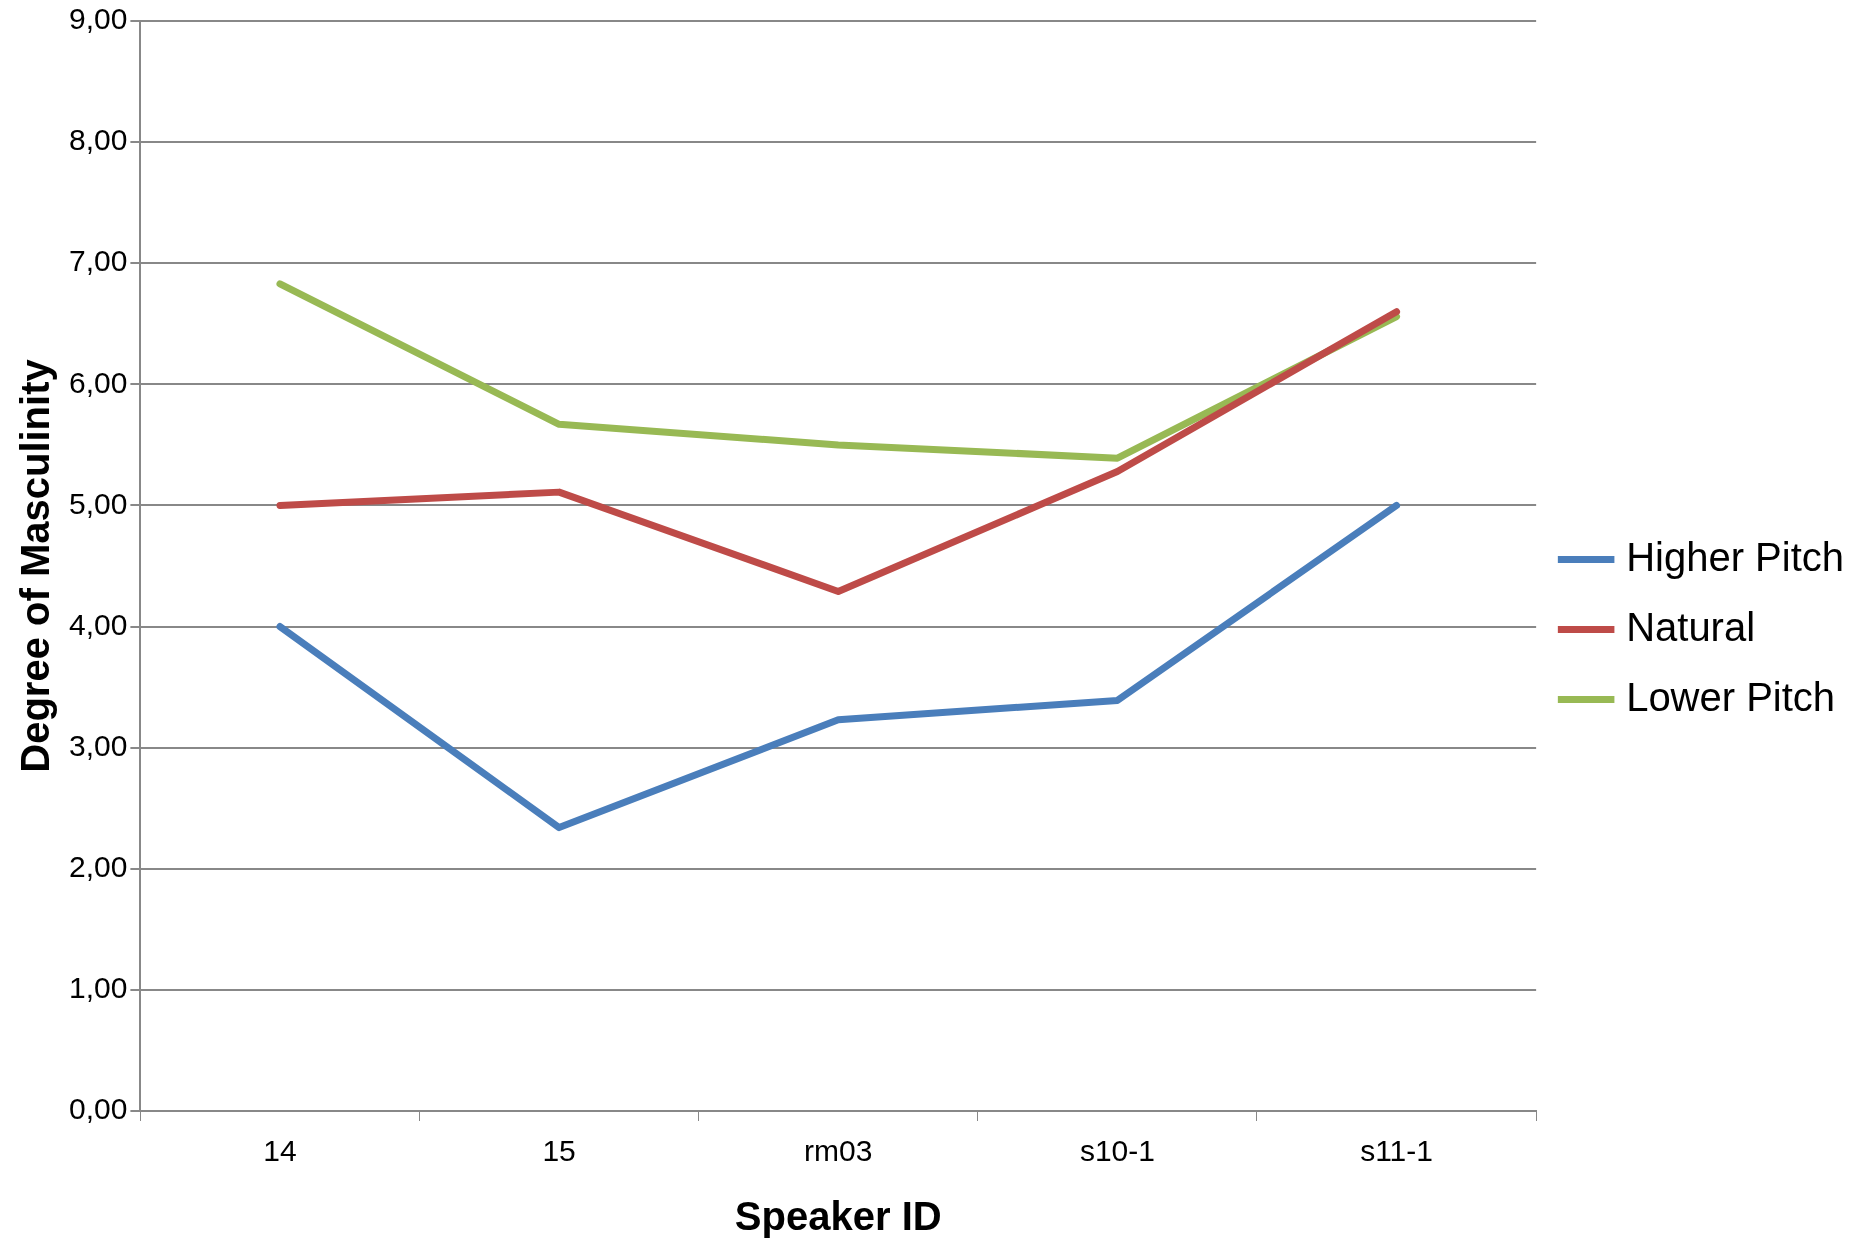 The image size is (1864, 1257). What do you see at coordinates (98, 19) in the screenshot?
I see `y-tick-label: 9,00` at bounding box center [98, 19].